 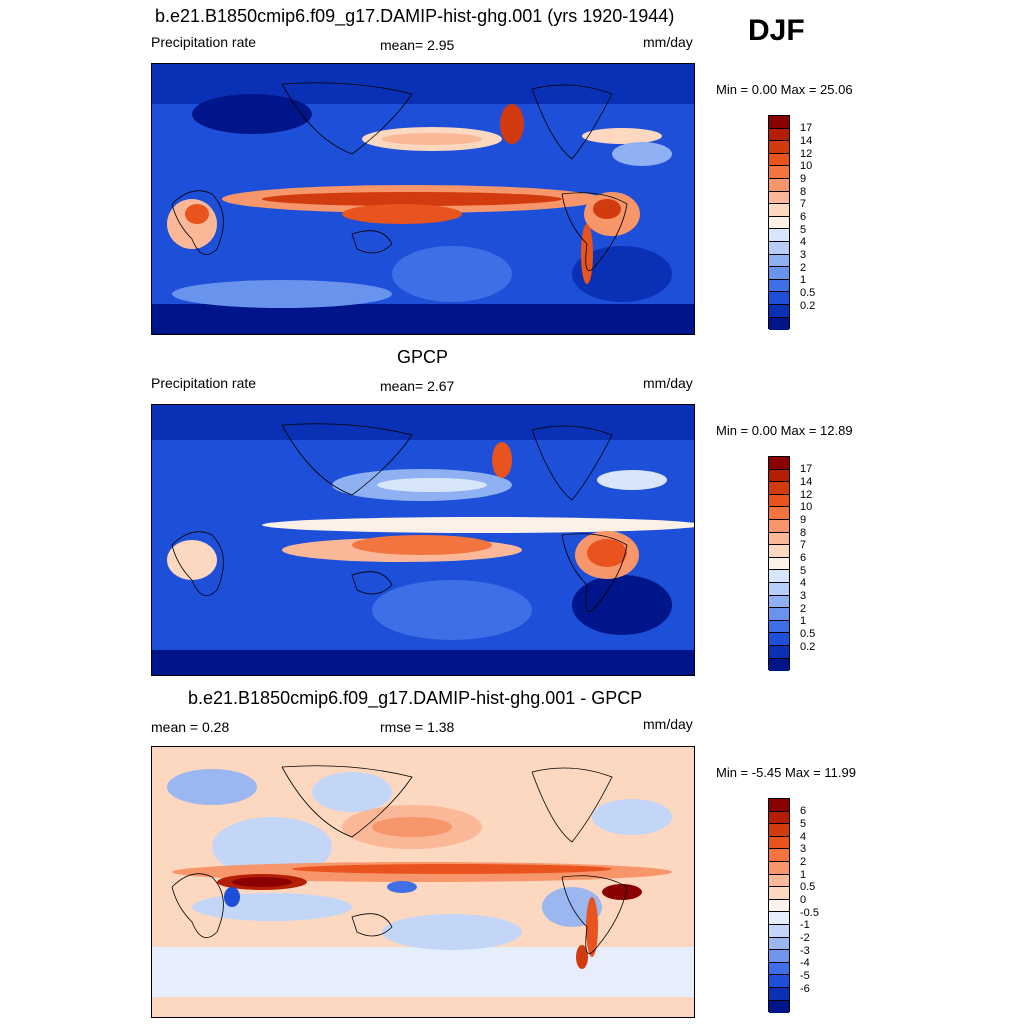 What do you see at coordinates (803, 179) in the screenshot?
I see `colorbar-tick-label: 9` at bounding box center [803, 179].